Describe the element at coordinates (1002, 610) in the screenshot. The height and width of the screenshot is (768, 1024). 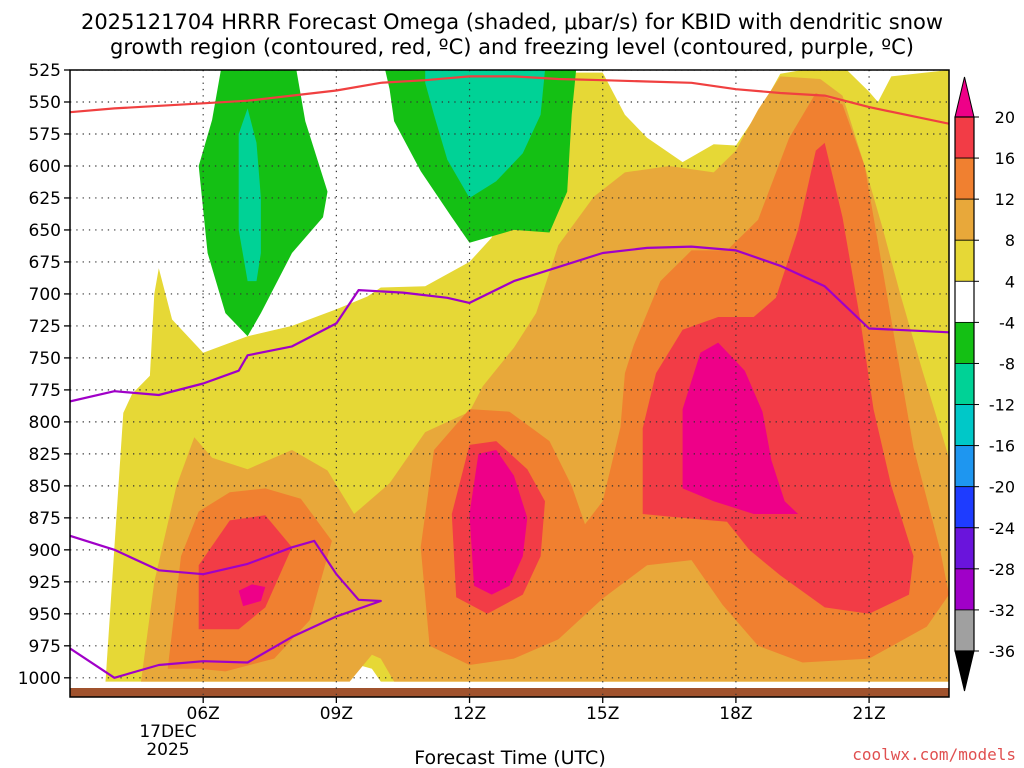
I see `colorbar-label-12: -32` at that location.